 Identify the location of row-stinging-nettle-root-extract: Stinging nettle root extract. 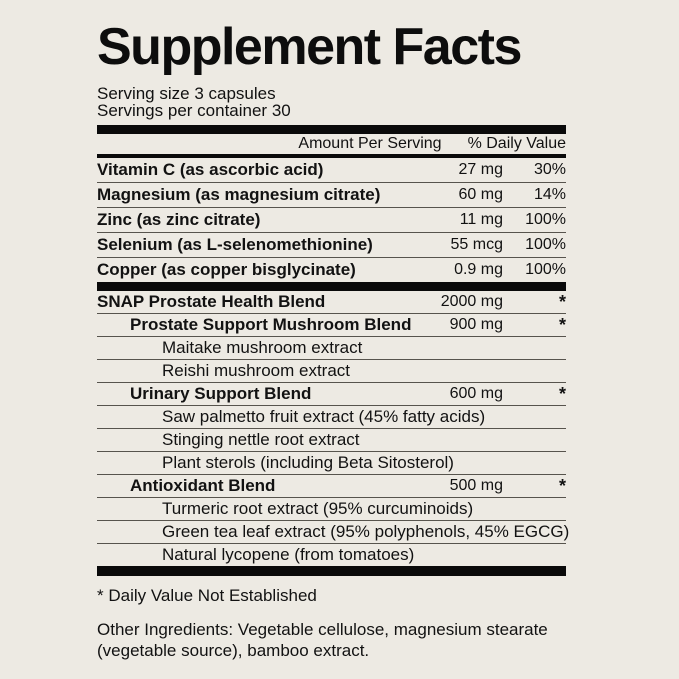
(331, 439).